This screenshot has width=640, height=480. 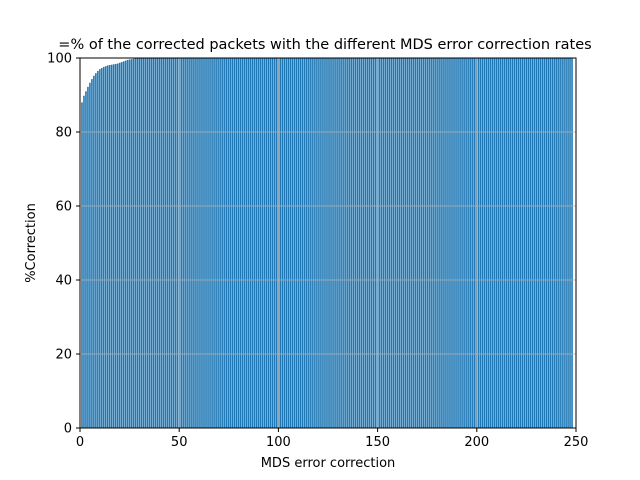 What do you see at coordinates (63, 281) in the screenshot?
I see `y-tick-label: 40` at bounding box center [63, 281].